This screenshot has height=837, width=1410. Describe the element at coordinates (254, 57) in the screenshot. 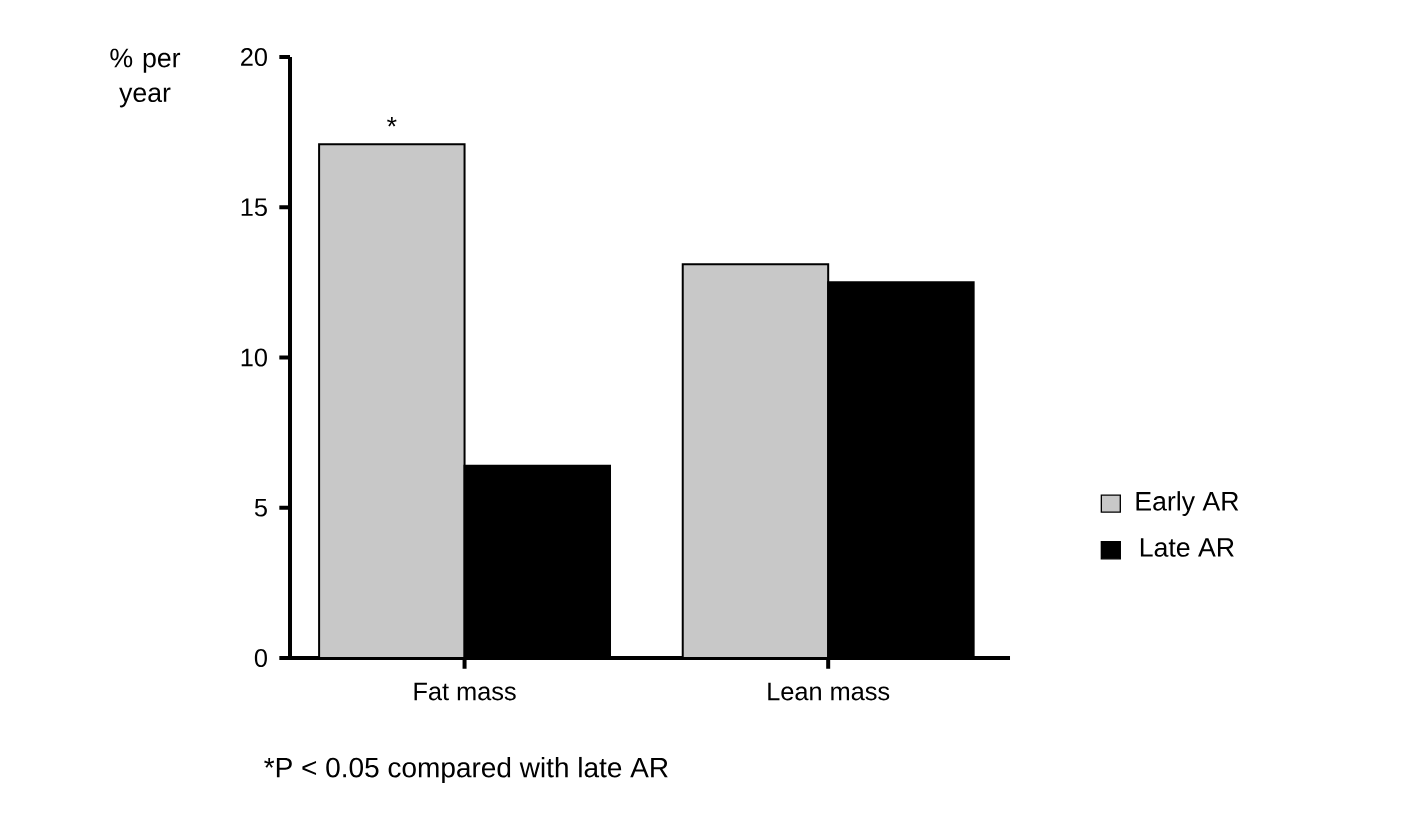

I see `y-tick-label: 20` at that location.